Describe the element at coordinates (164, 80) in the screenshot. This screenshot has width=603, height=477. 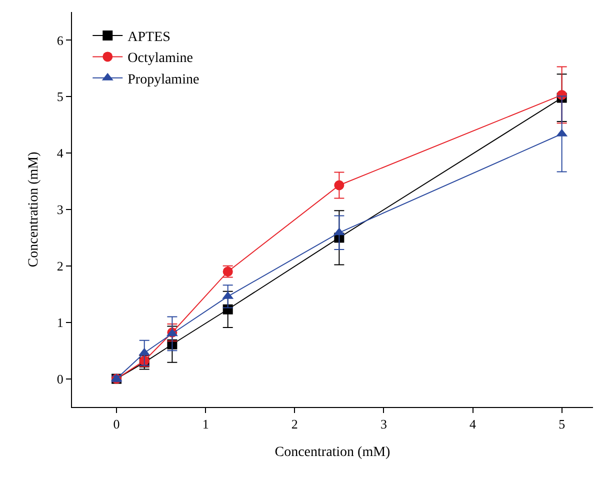
I see `legend-label: Propylamine` at that location.